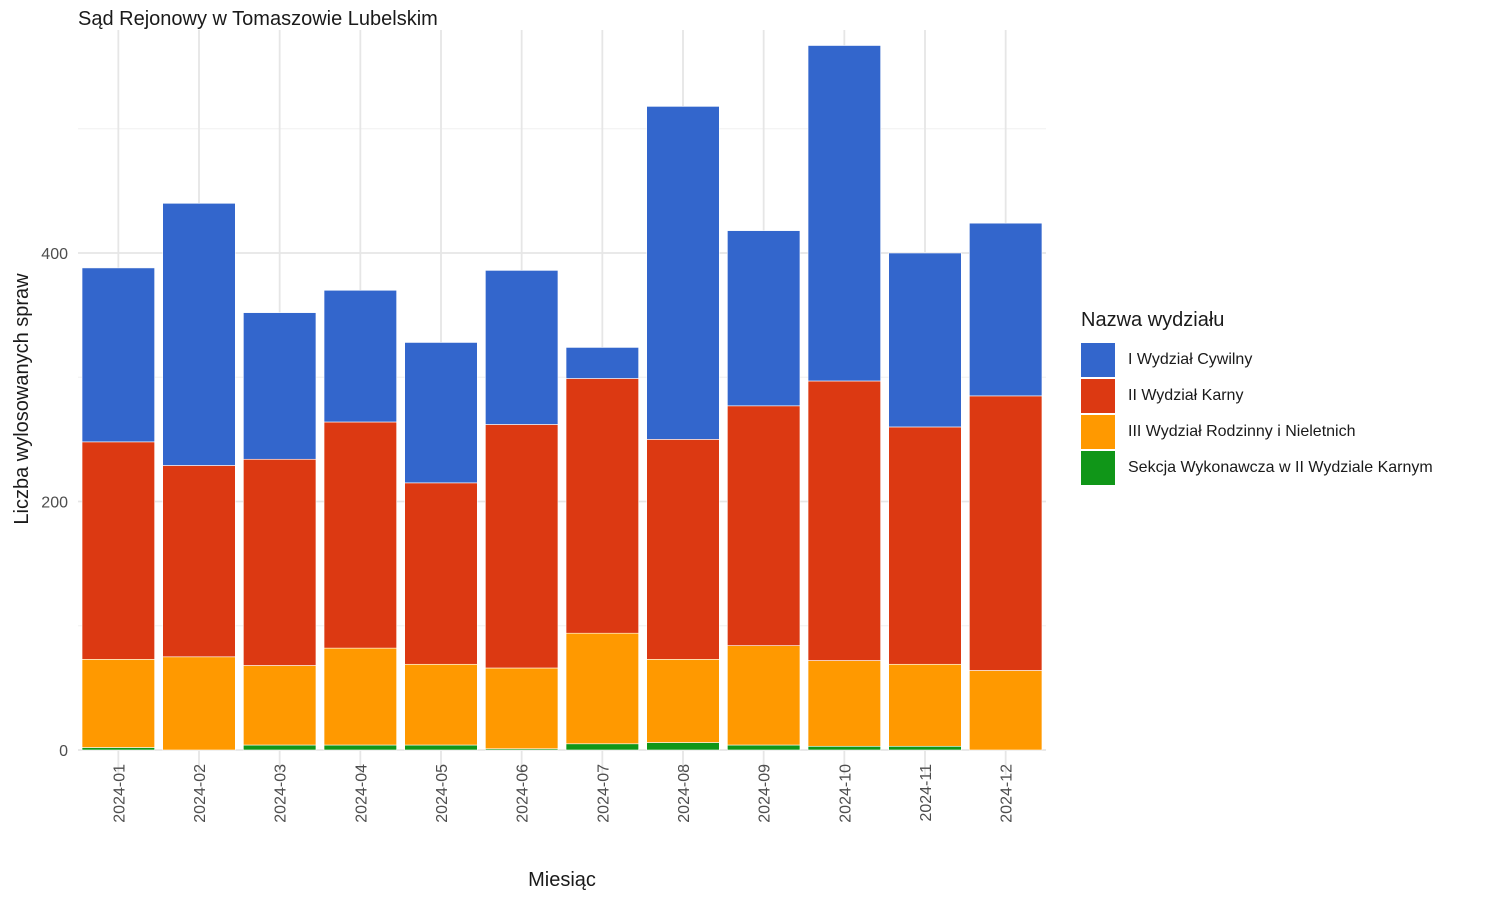 The image size is (1500, 900). Describe the element at coordinates (281, 793) in the screenshot. I see `x-tick-label: 2024-03` at that location.